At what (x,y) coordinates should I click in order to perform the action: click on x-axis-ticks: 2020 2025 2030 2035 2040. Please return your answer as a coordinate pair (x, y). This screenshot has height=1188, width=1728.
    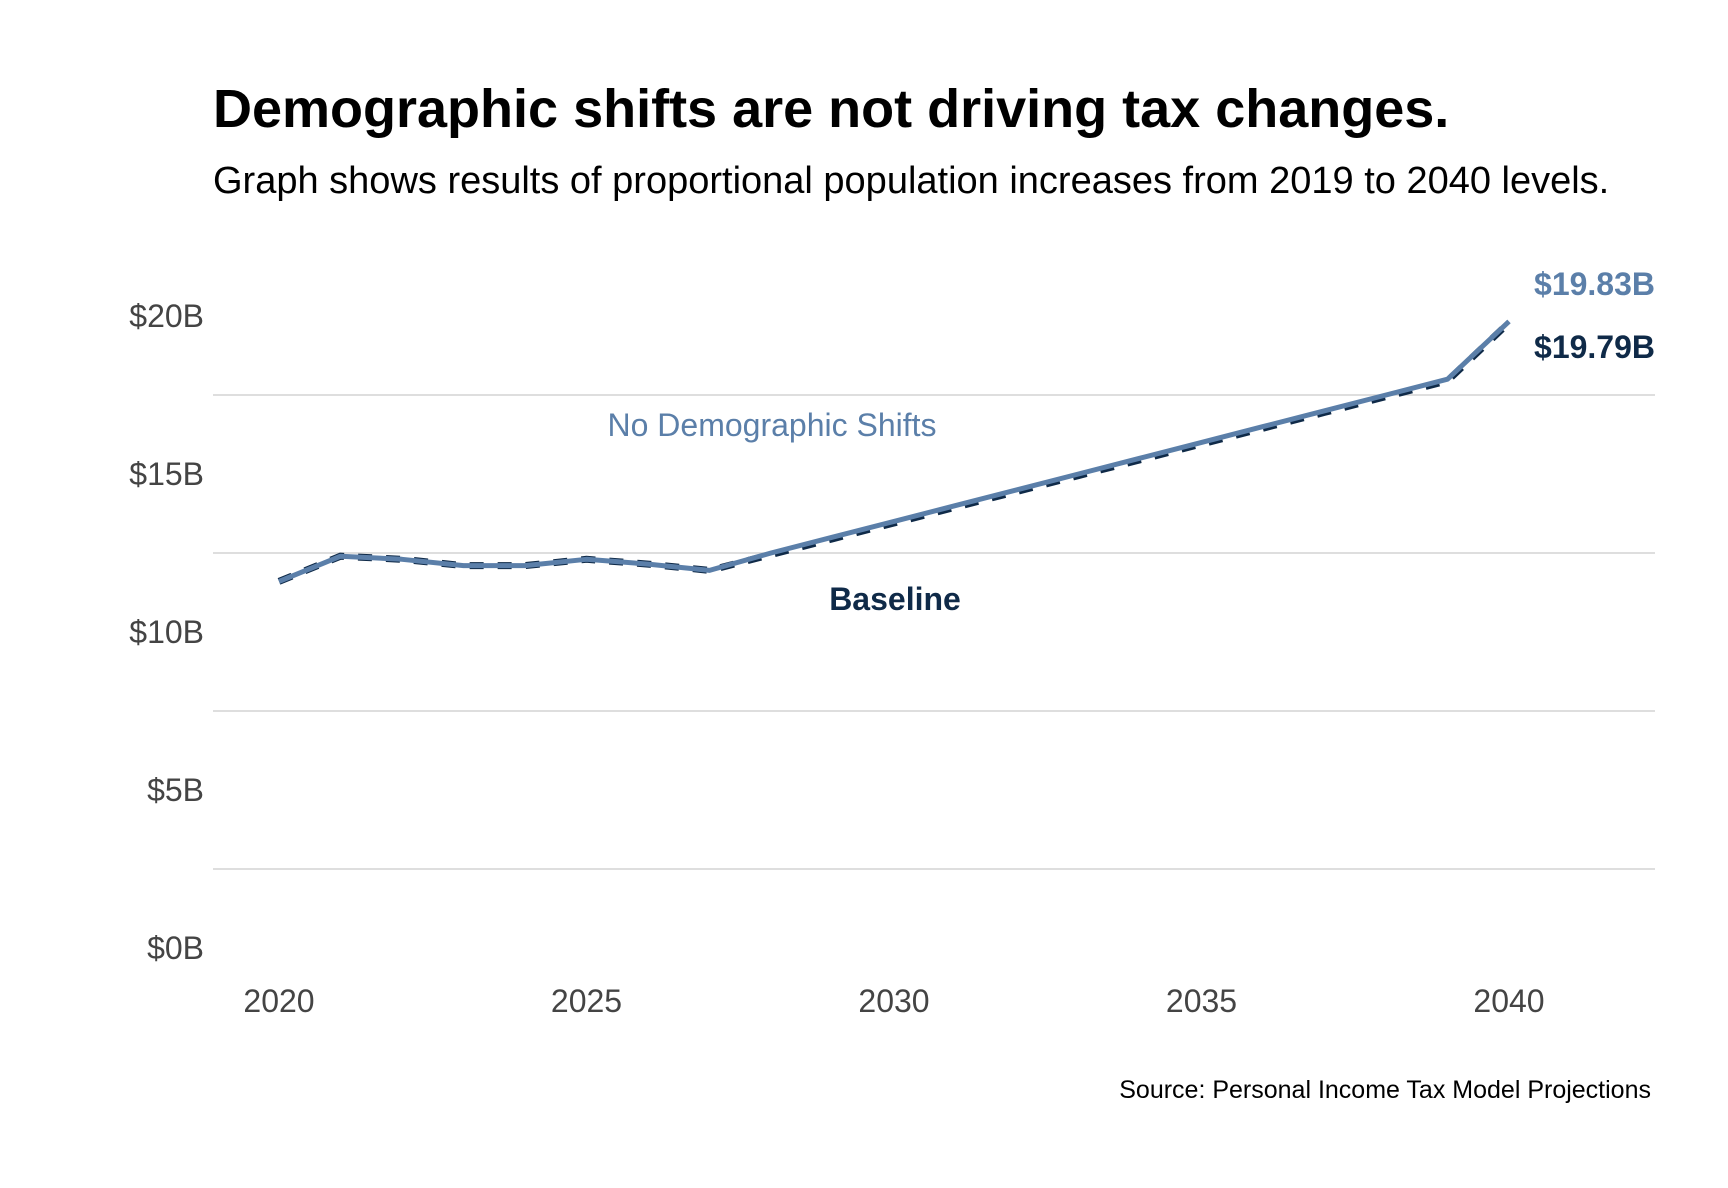
    Looking at the image, I should click on (893, 1001).